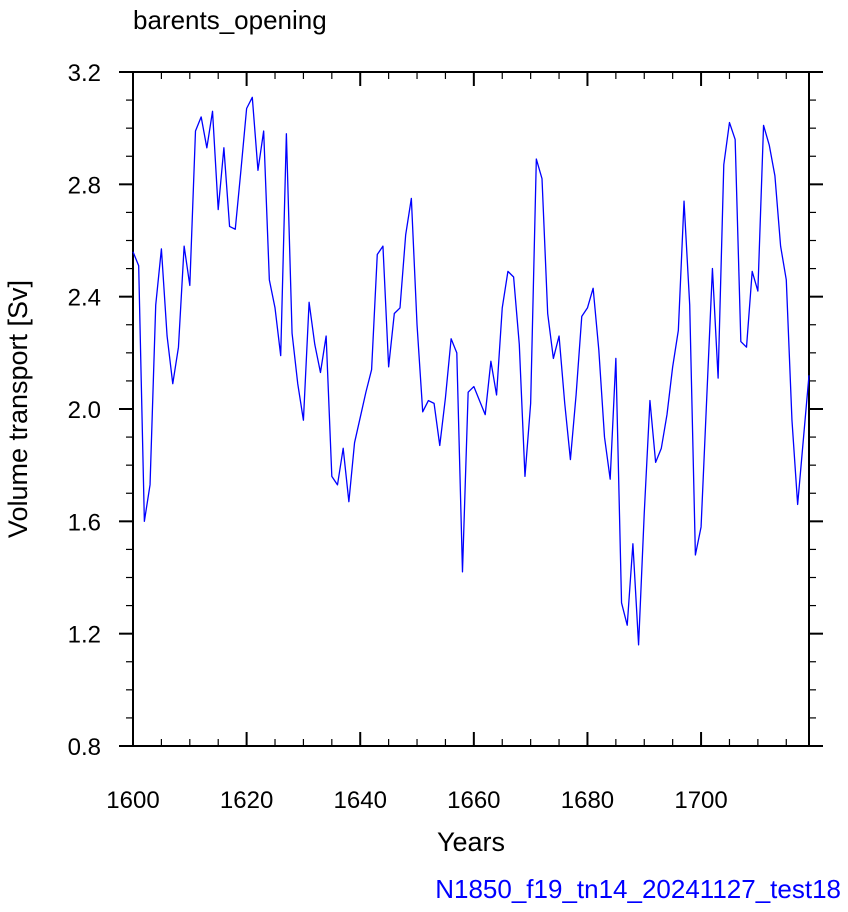 The width and height of the screenshot is (848, 912). What do you see at coordinates (471, 842) in the screenshot?
I see `x-axis-label: Years` at bounding box center [471, 842].